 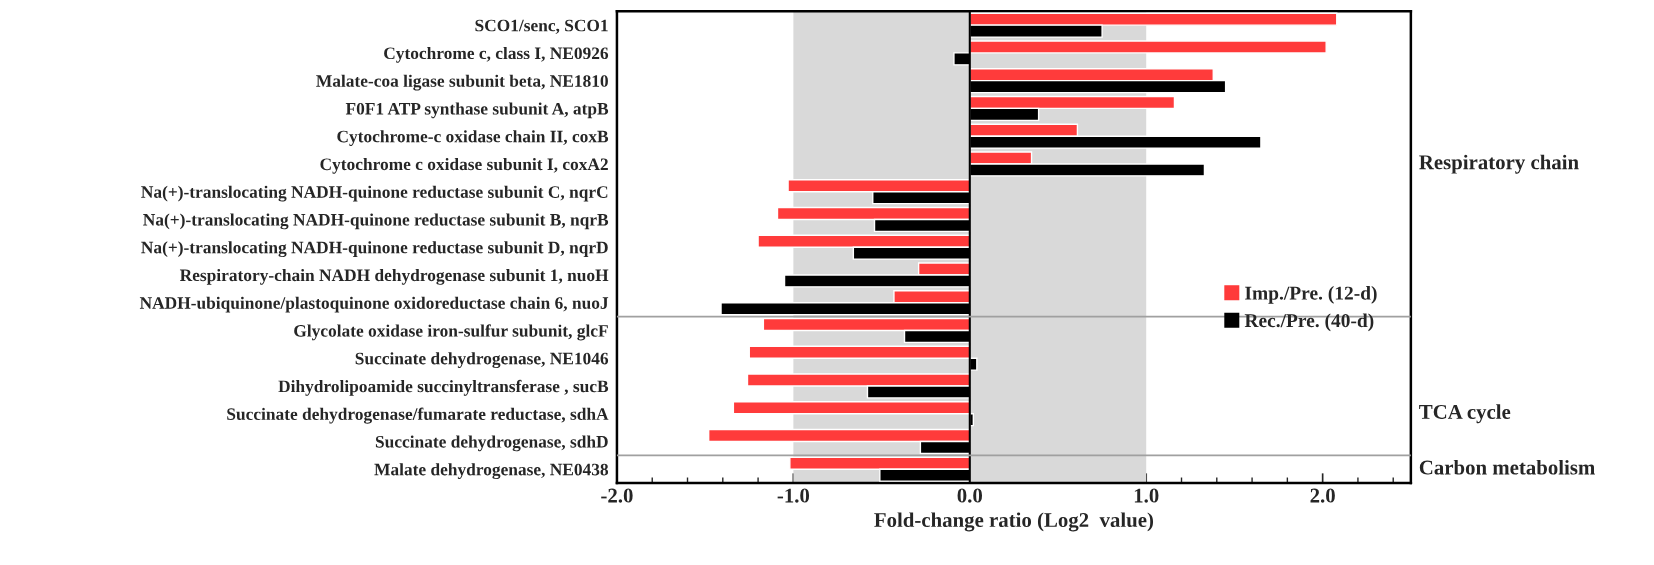 What do you see at coordinates (970, 495) in the screenshot?
I see `x-tick-label: 0.0` at bounding box center [970, 495].